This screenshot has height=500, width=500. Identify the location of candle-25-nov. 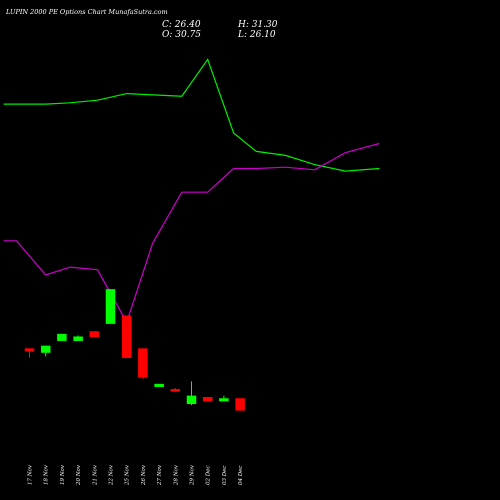
(126, 337).